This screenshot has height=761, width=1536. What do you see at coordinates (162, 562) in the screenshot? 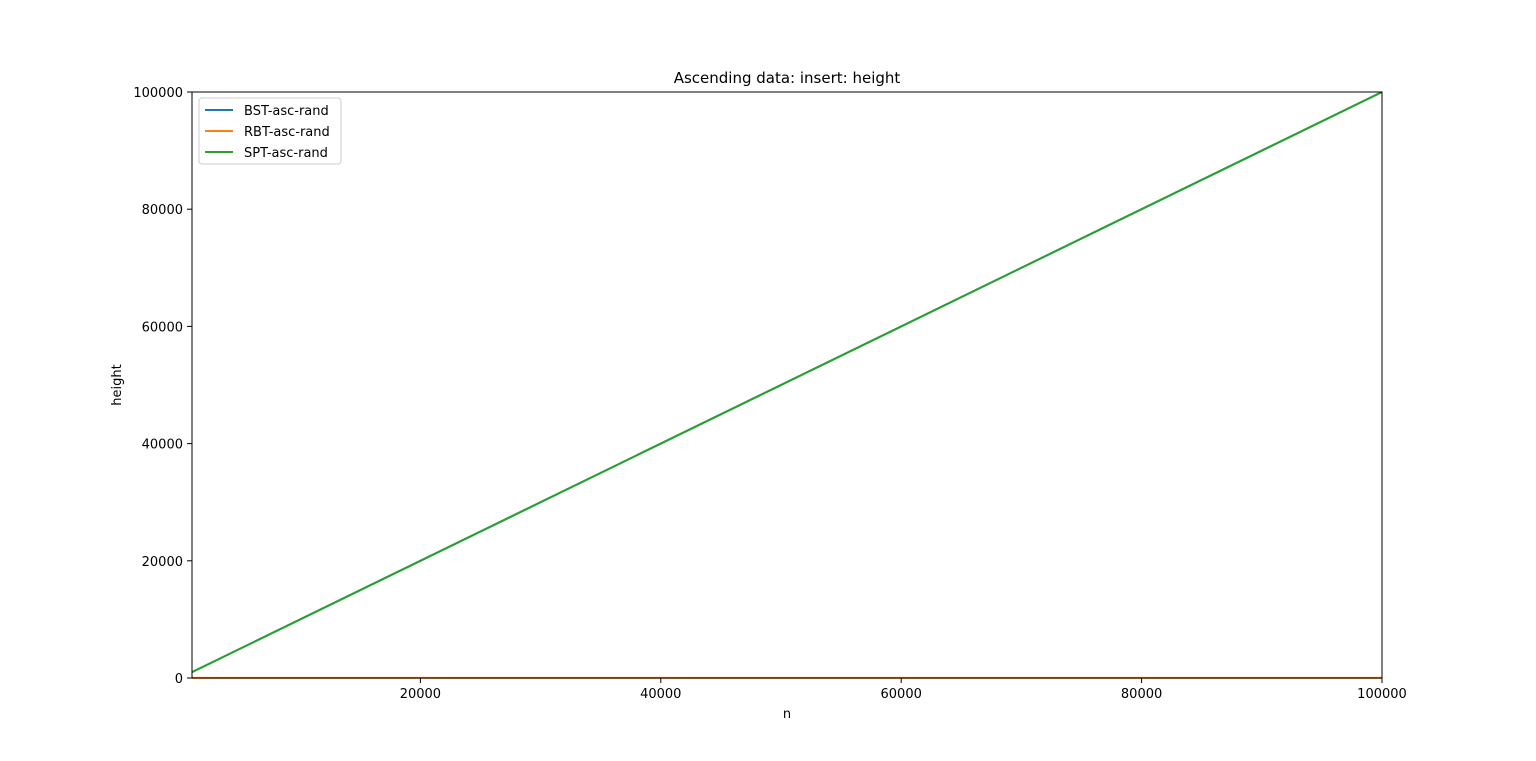
I see `y-tick-label: 20000` at bounding box center [162, 562].